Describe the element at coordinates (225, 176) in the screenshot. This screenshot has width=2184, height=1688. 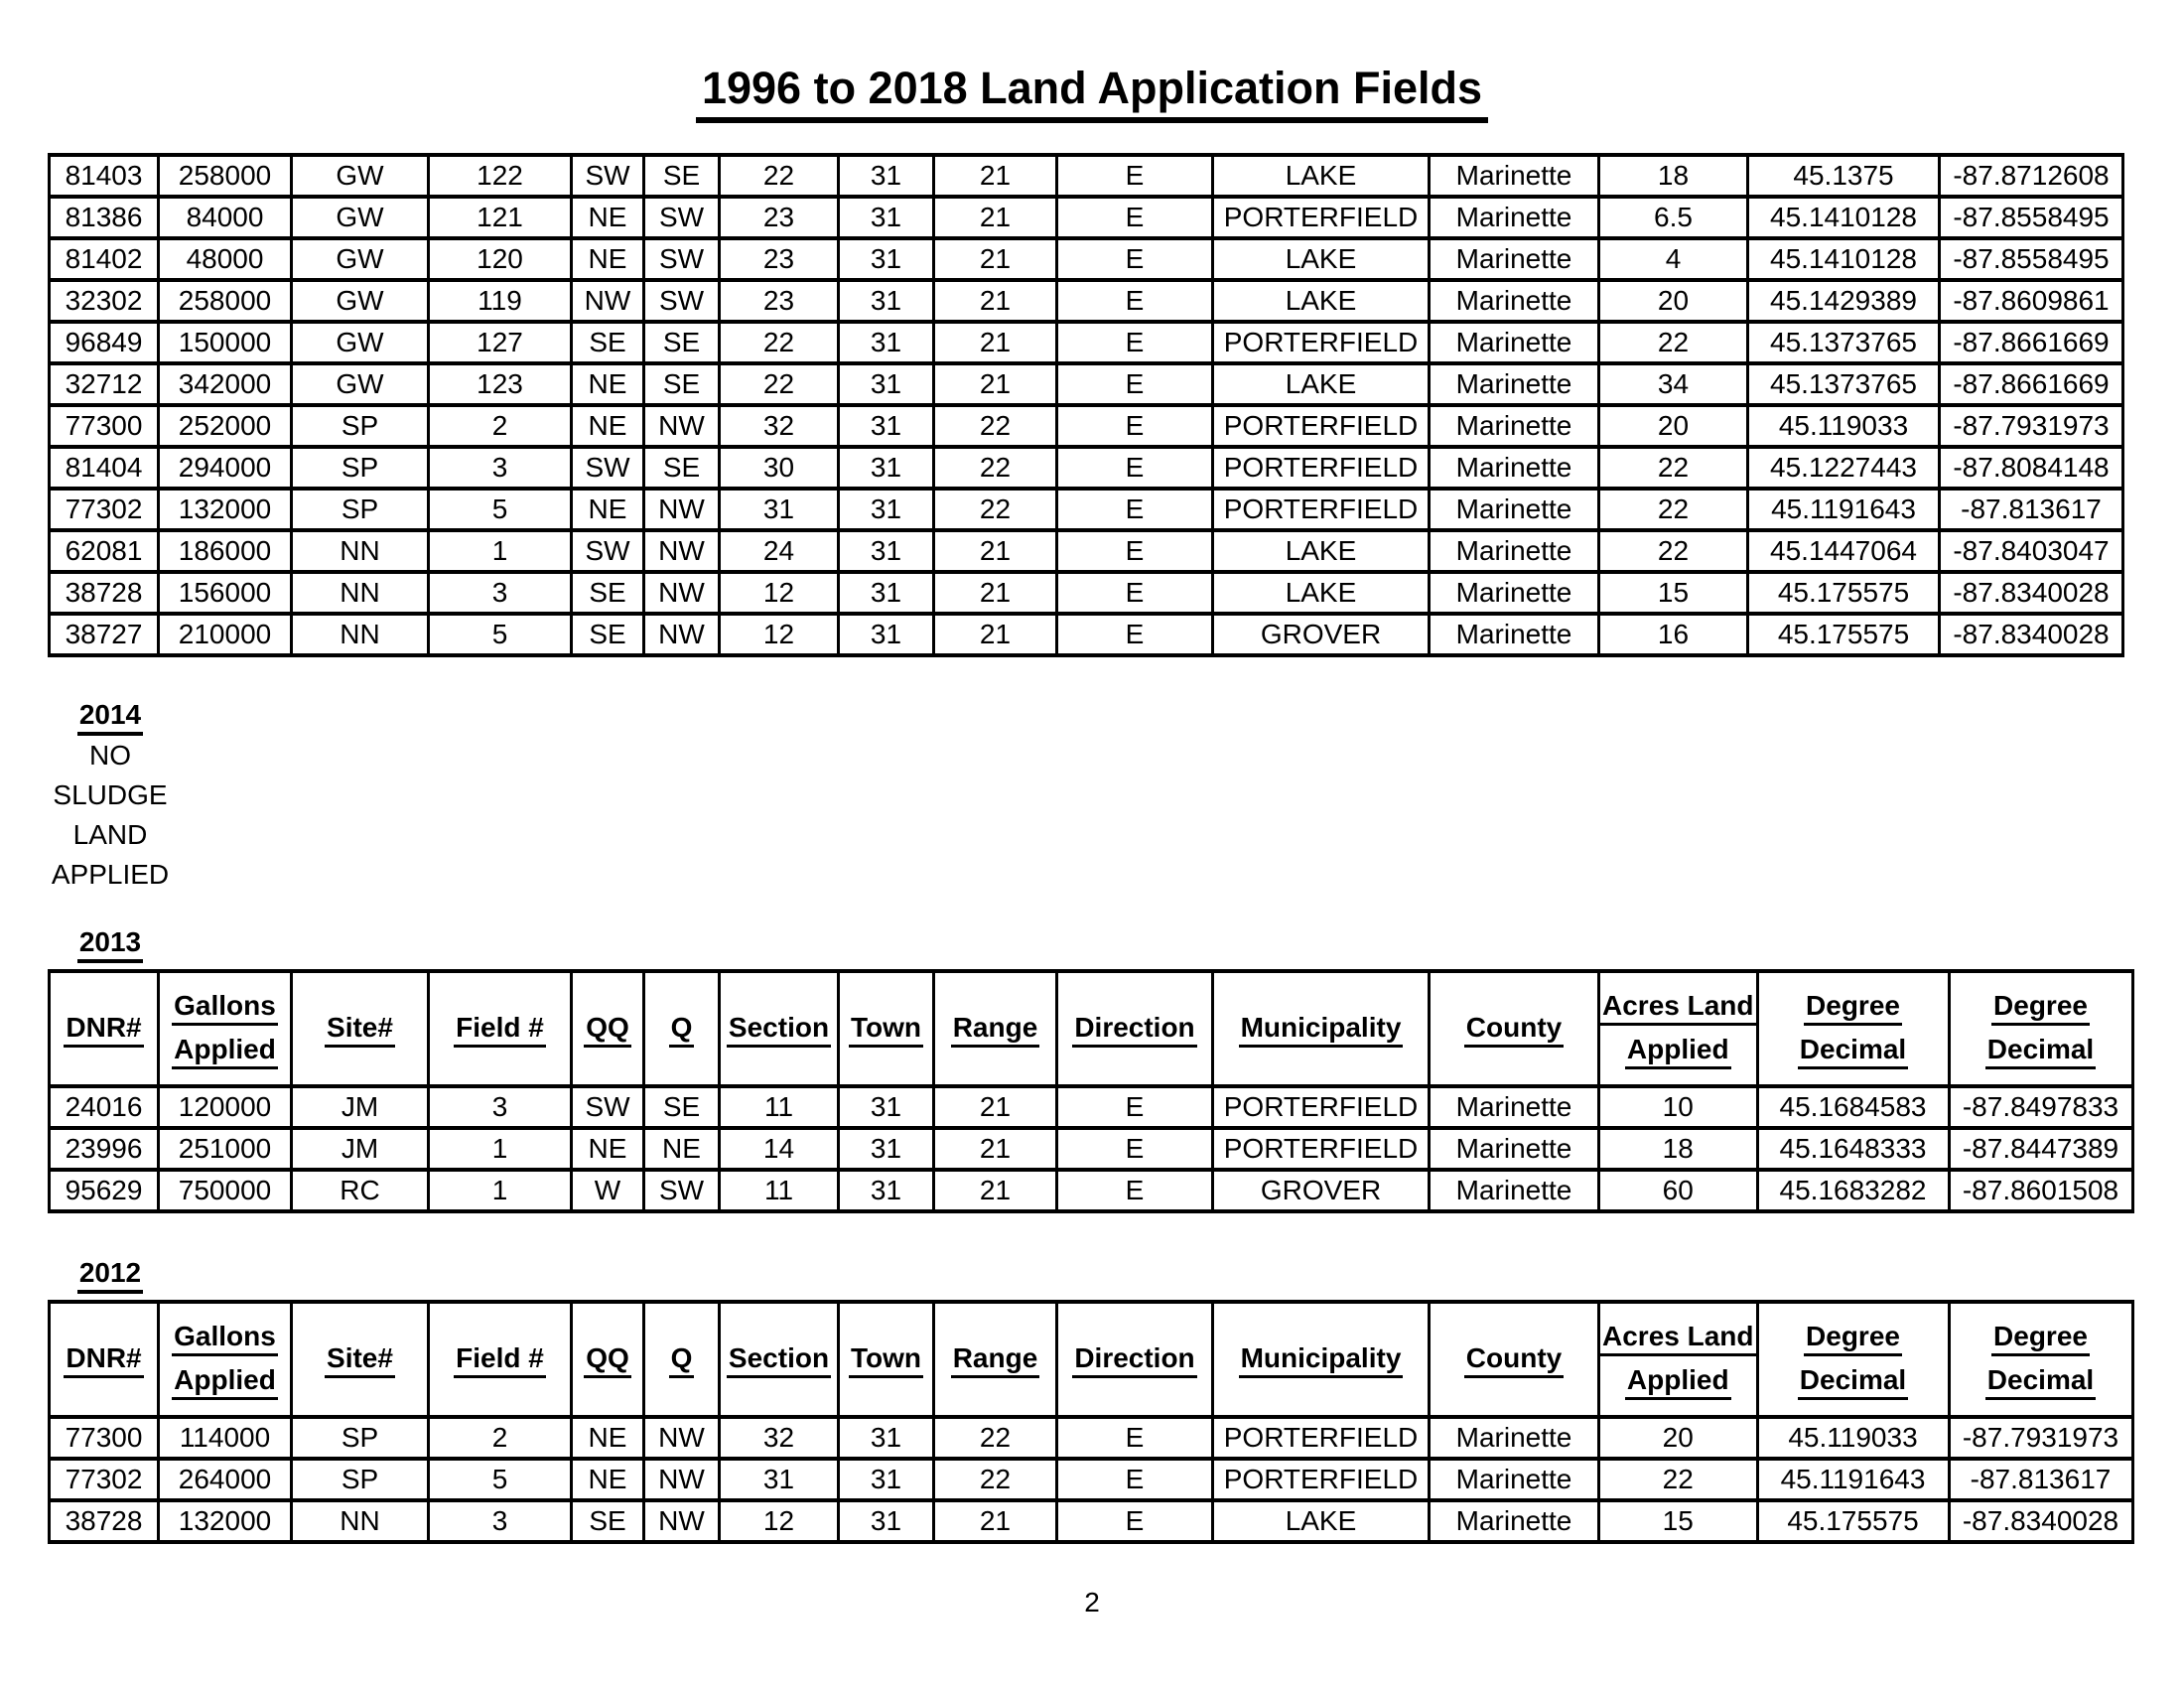
I see `cell-gallons-applied: 258000` at that location.